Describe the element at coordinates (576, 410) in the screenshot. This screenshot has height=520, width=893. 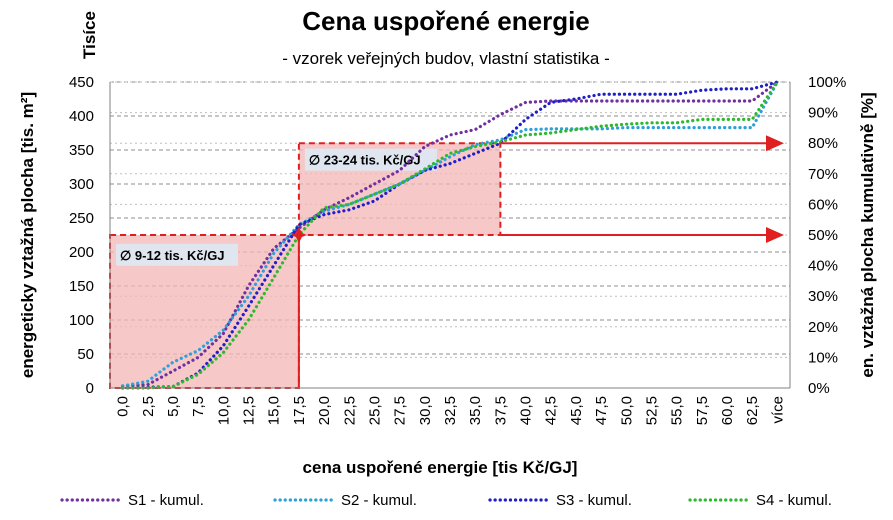
I see `x-tick-label: 45,0` at that location.